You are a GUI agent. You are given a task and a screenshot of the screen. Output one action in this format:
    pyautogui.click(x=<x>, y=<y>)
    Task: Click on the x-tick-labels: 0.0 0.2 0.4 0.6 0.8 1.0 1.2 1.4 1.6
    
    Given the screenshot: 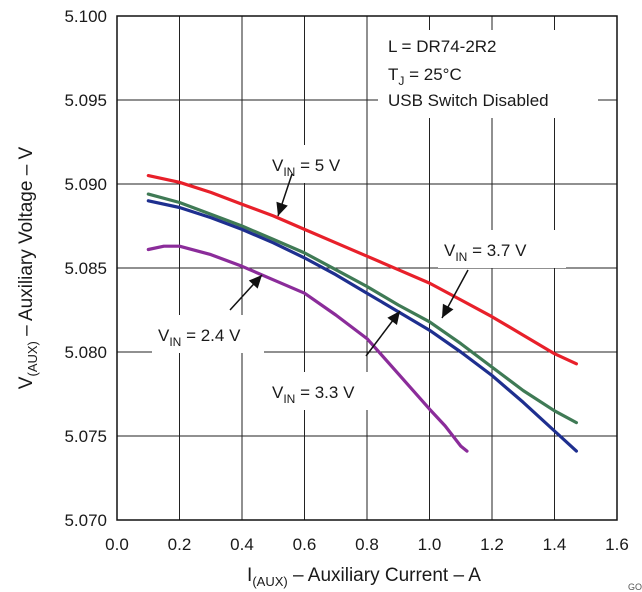 What is the action you would take?
    pyautogui.click(x=367, y=544)
    